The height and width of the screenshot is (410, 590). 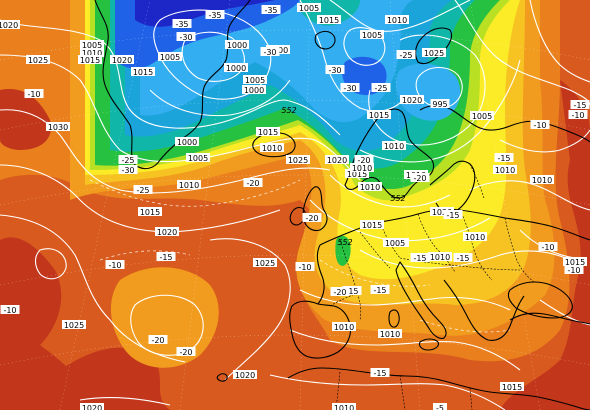 What do you see at coordinates (394, 318) in the screenshot?
I see `coast-sardinia` at bounding box center [394, 318].